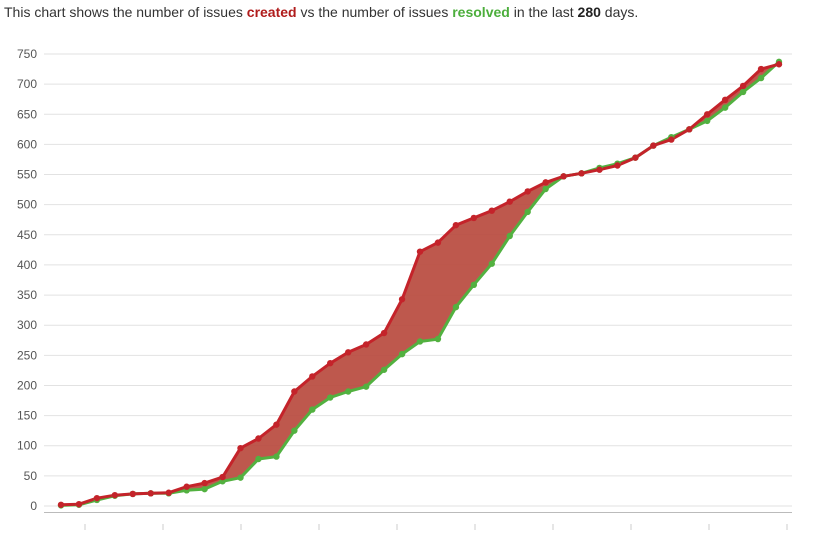 This screenshot has width=837, height=558. What do you see at coordinates (543, 12) in the screenshot?
I see `caption-suffix-before: in the last` at bounding box center [543, 12].